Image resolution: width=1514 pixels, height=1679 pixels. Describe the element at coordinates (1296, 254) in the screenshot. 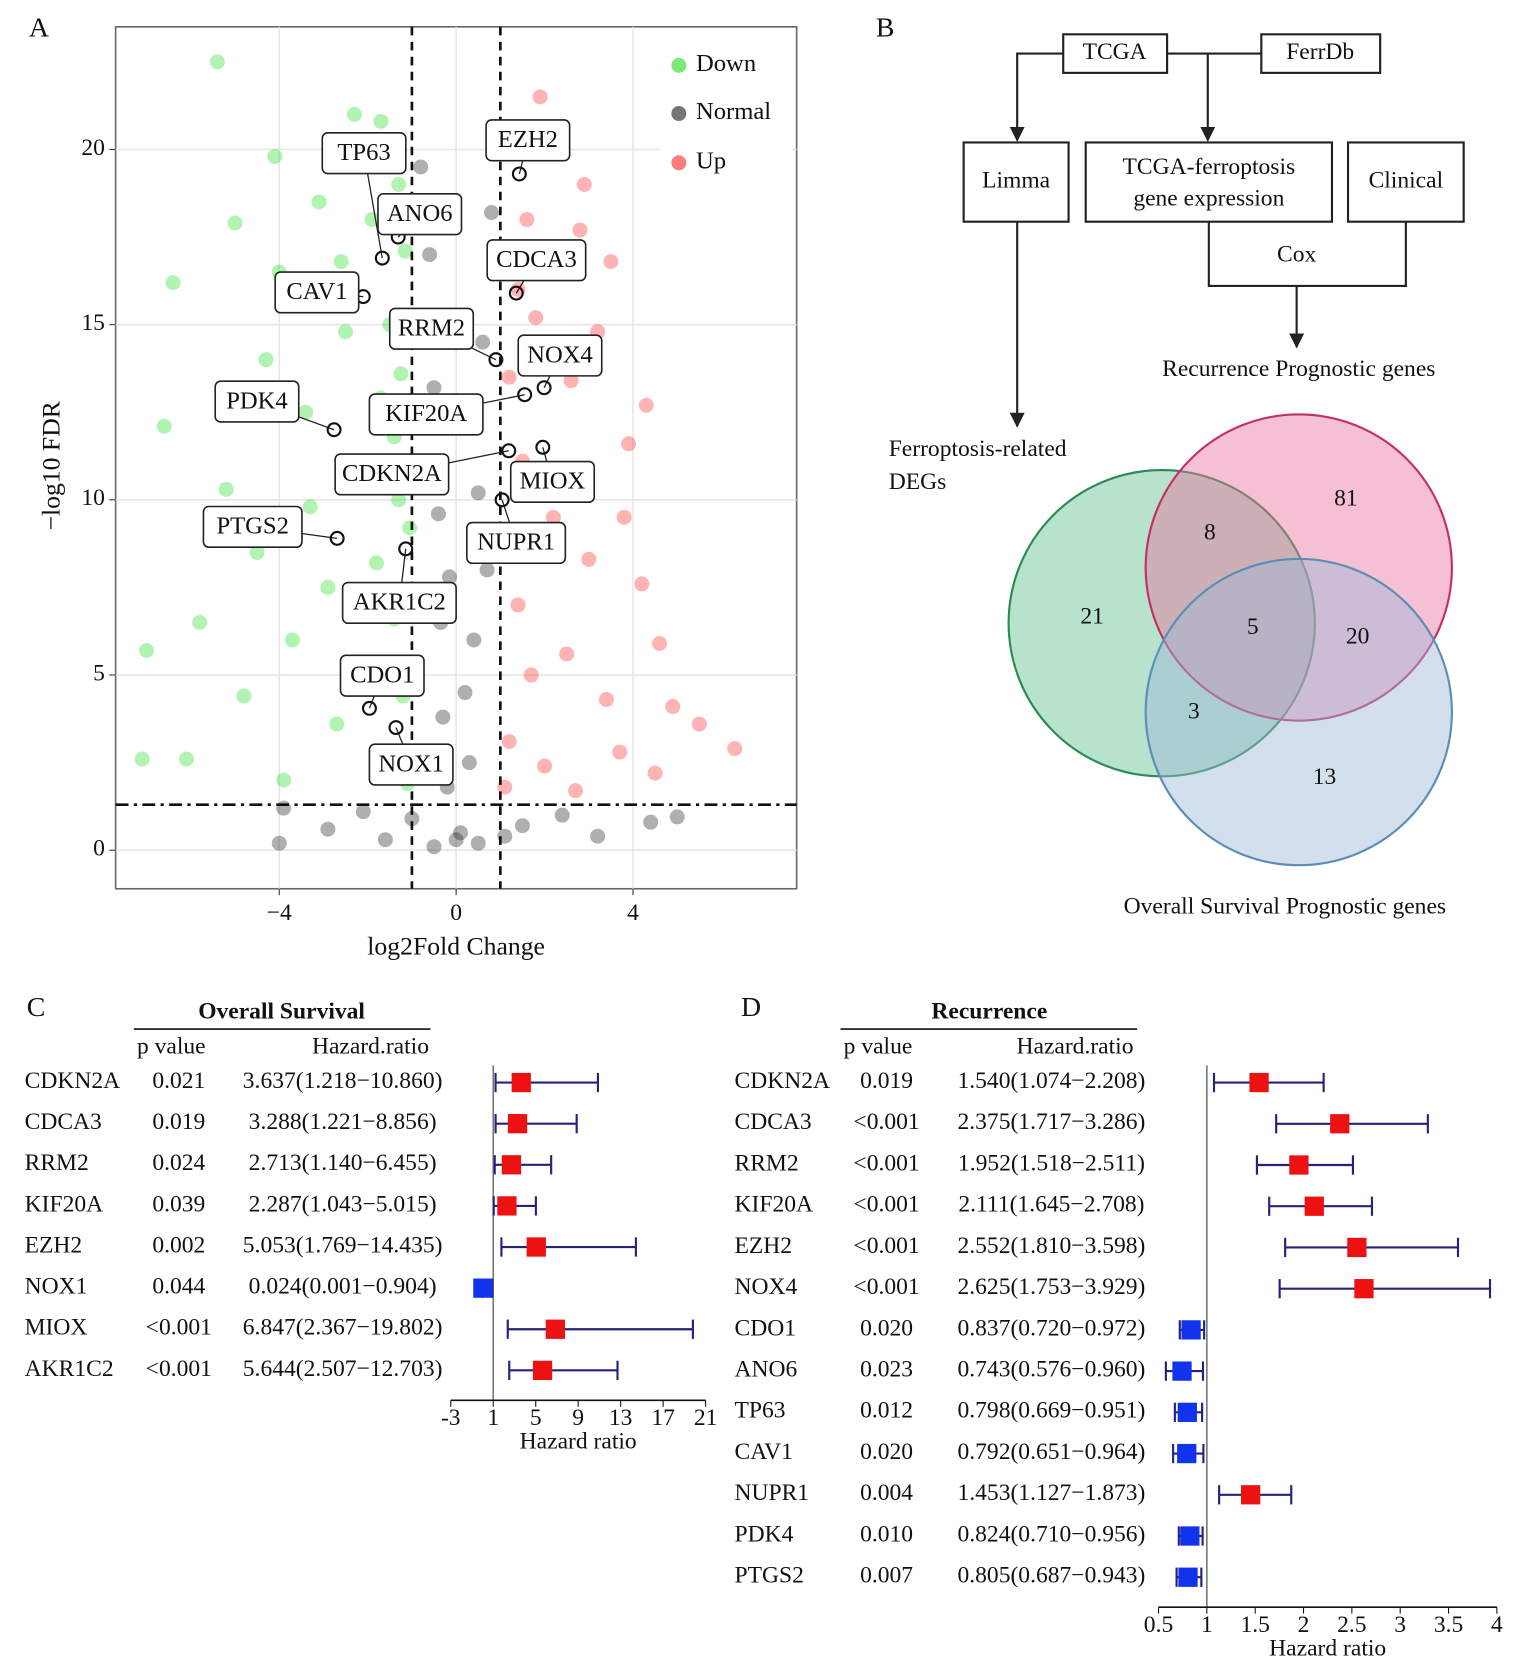

I see `node-label: Cox` at that location.